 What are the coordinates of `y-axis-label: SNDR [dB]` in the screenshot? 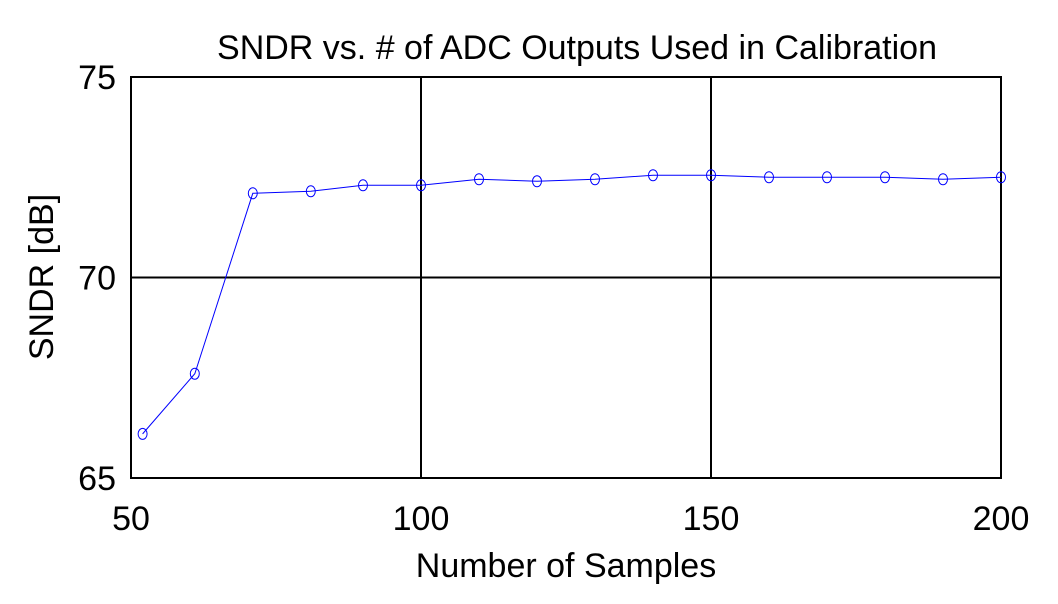 It's located at (42, 277).